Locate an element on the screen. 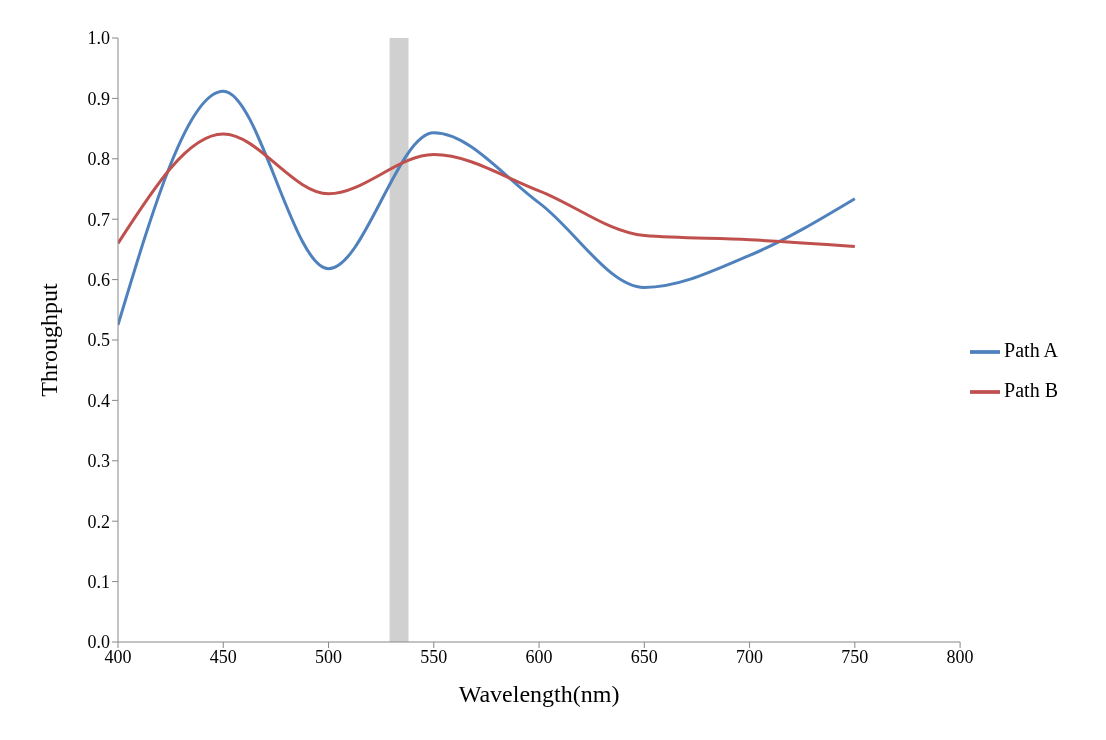 The image size is (1106, 740). x-tick-label: 550 is located at coordinates (434, 656).